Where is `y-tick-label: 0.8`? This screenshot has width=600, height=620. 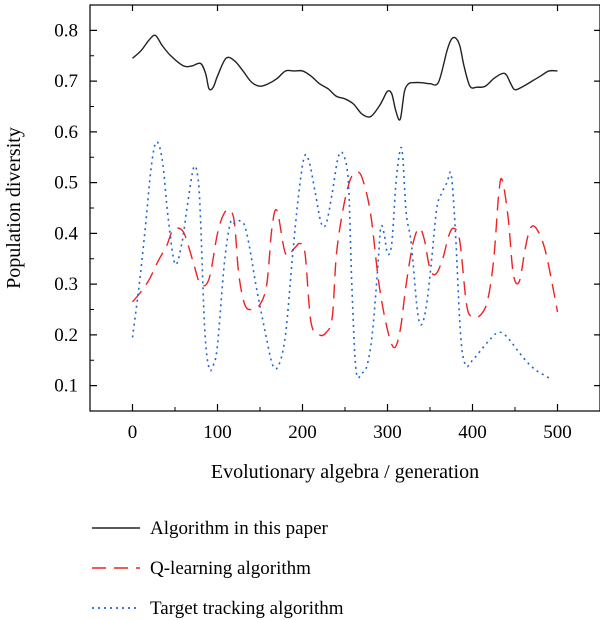 y-tick-label: 0.8 is located at coordinates (66, 30).